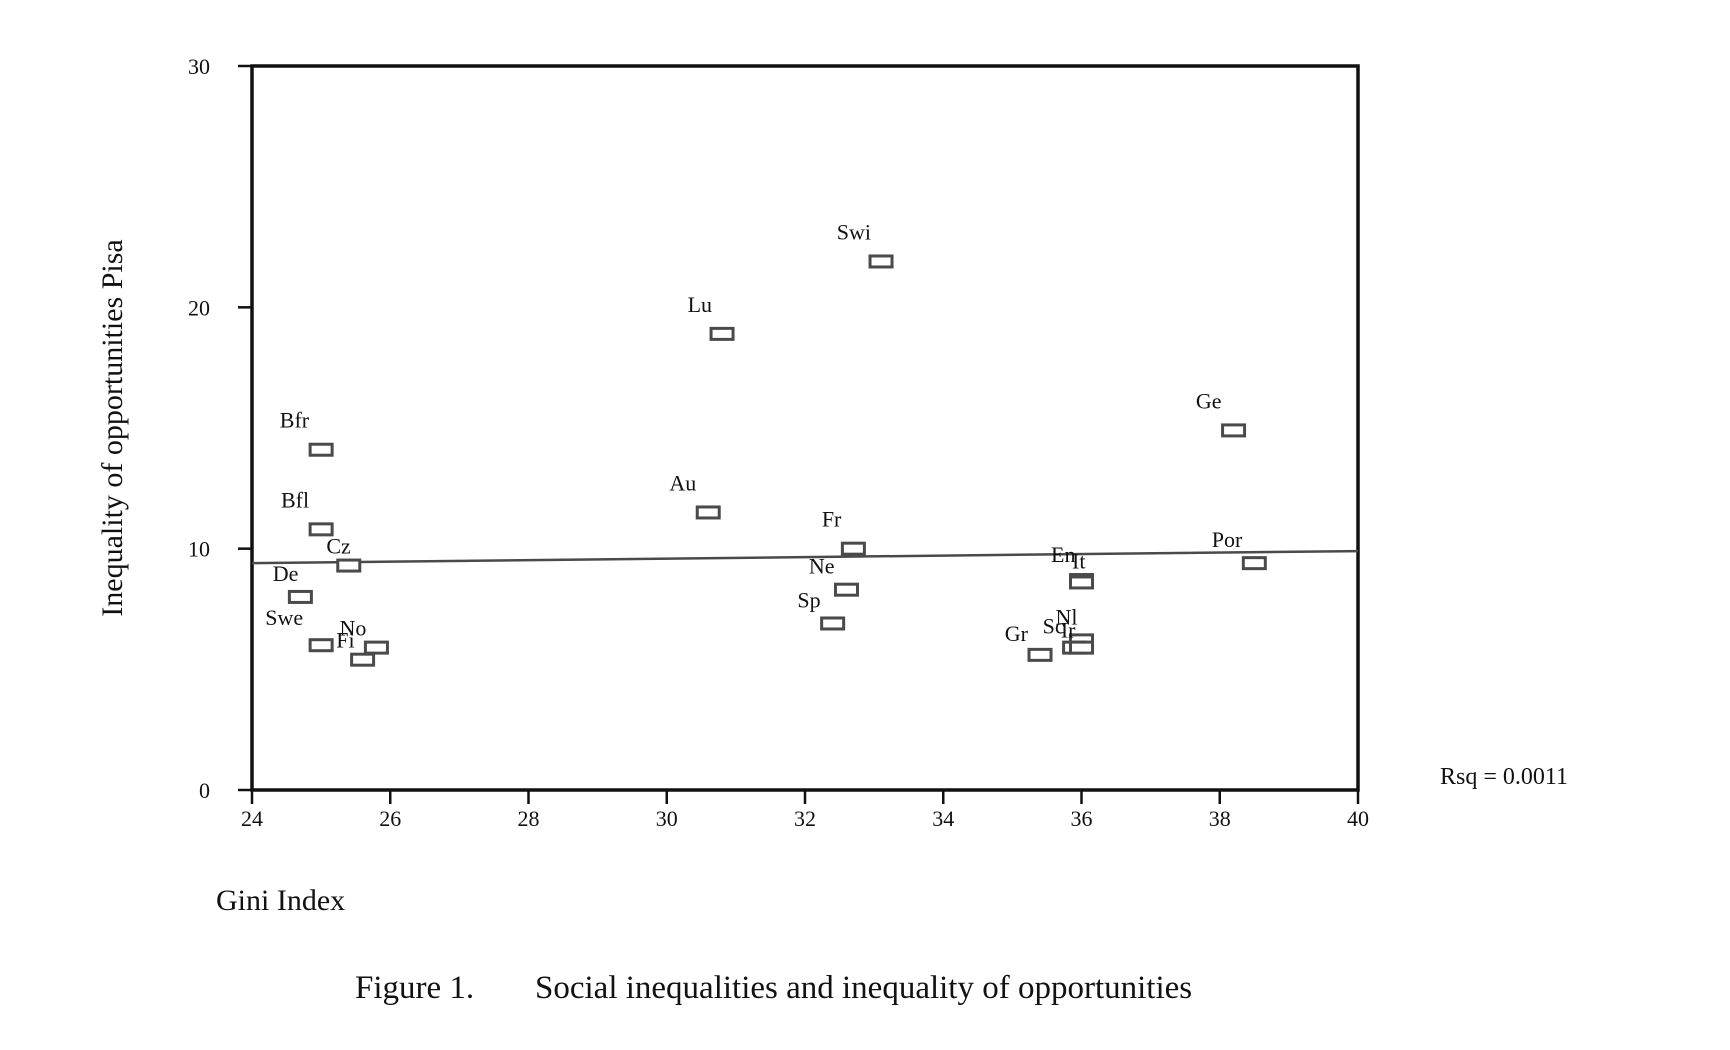  What do you see at coordinates (832, 519) in the screenshot?
I see `data-point-label: Fr` at bounding box center [832, 519].